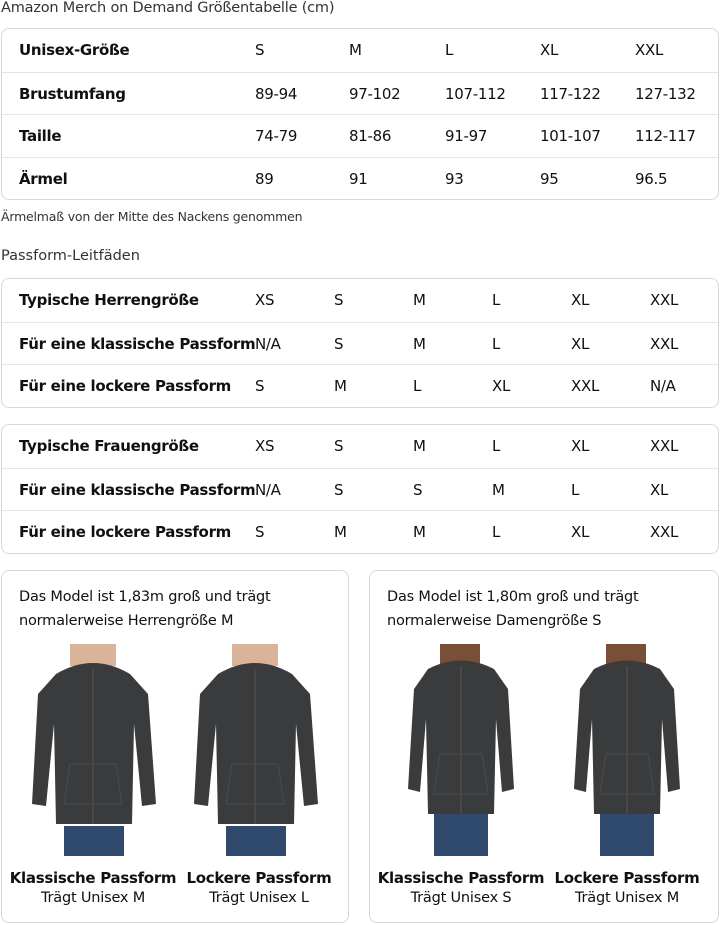  What do you see at coordinates (43, 178) in the screenshot?
I see `row-label: Ärmel` at bounding box center [43, 178].